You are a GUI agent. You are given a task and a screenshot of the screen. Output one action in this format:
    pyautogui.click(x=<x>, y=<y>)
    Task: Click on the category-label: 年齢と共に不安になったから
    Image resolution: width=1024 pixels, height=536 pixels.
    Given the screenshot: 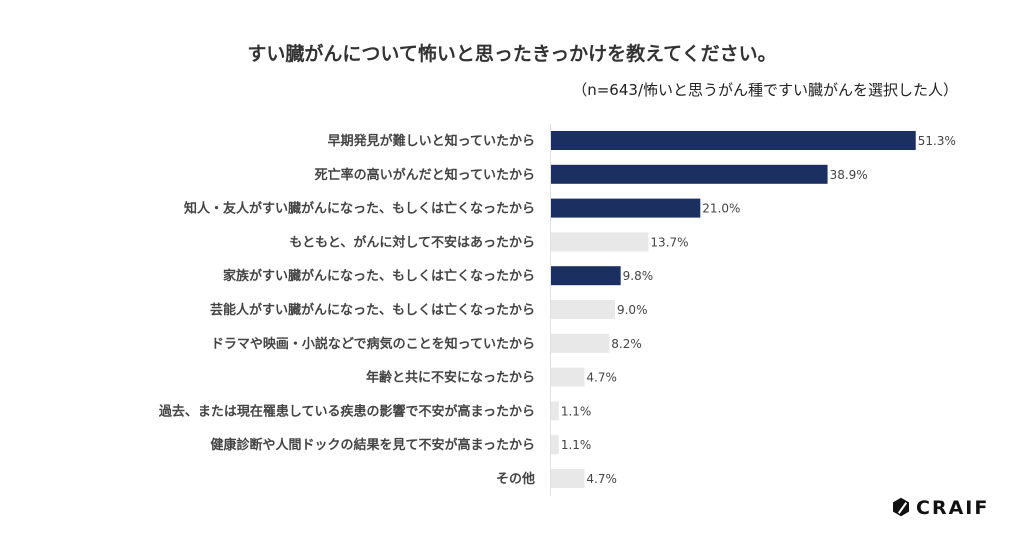 What is the action you would take?
    pyautogui.click(x=450, y=378)
    